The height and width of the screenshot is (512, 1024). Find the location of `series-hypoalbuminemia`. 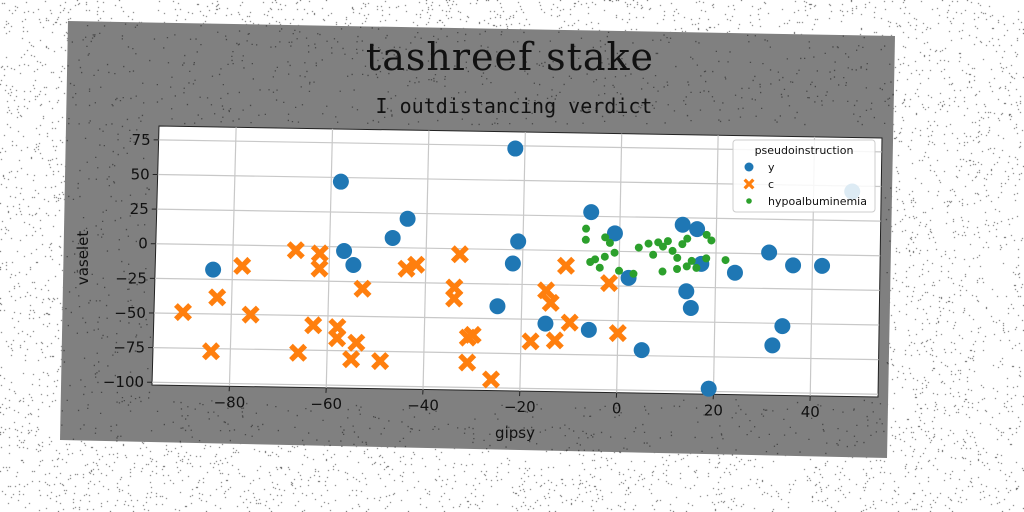

series-hypoalbuminemia is located at coordinates (655, 251).